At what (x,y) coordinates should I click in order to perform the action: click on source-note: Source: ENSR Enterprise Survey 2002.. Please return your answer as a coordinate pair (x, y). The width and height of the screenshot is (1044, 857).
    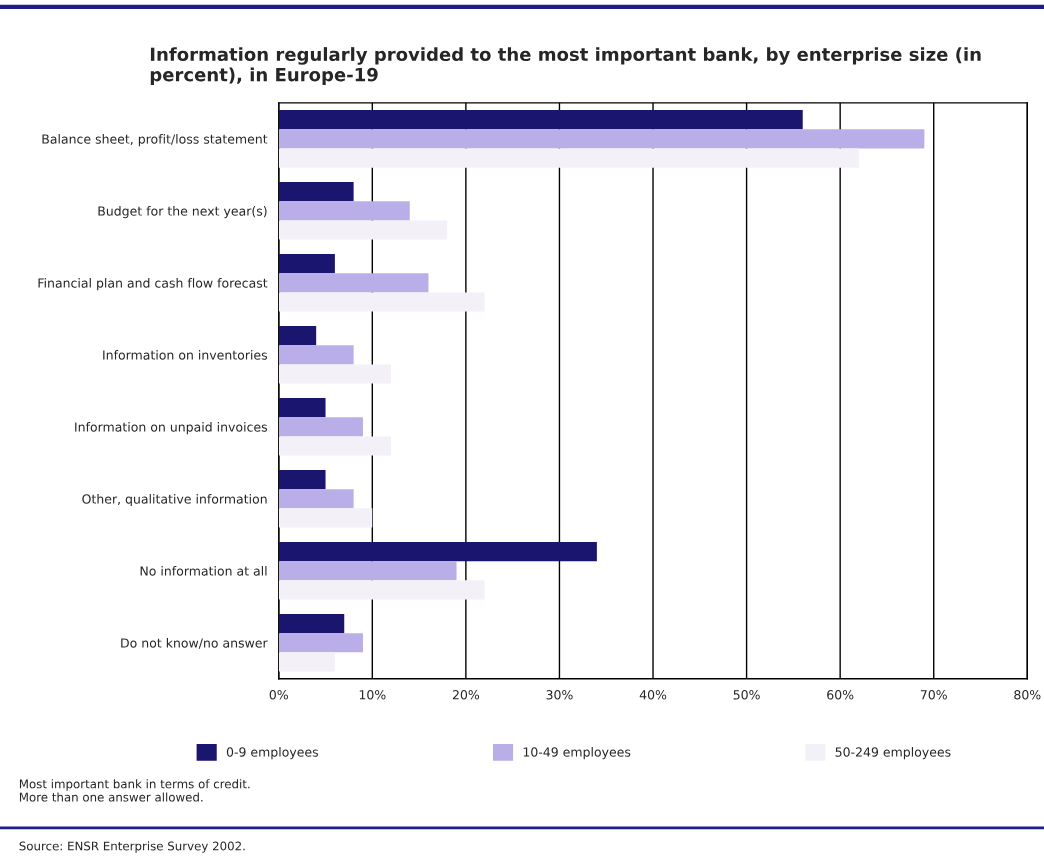
    Looking at the image, I should click on (132, 847).